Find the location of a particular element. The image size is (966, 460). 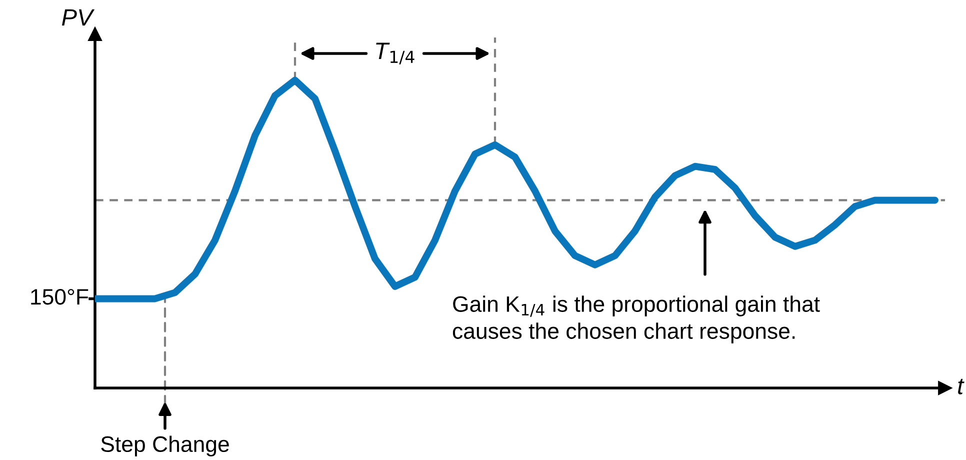

y-axis-title: PV is located at coordinates (78, 17).